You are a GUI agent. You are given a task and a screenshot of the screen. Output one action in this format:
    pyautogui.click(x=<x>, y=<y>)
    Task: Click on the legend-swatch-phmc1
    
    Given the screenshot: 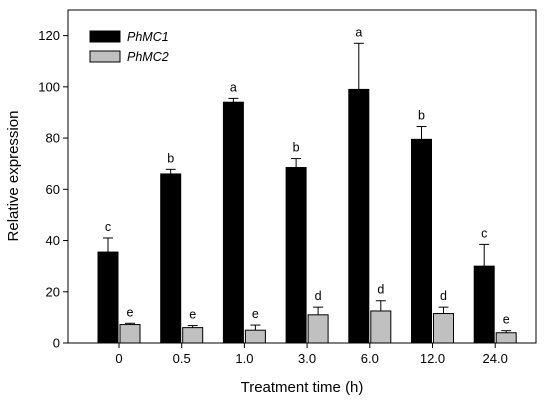 What is the action you would take?
    pyautogui.click(x=105, y=36)
    